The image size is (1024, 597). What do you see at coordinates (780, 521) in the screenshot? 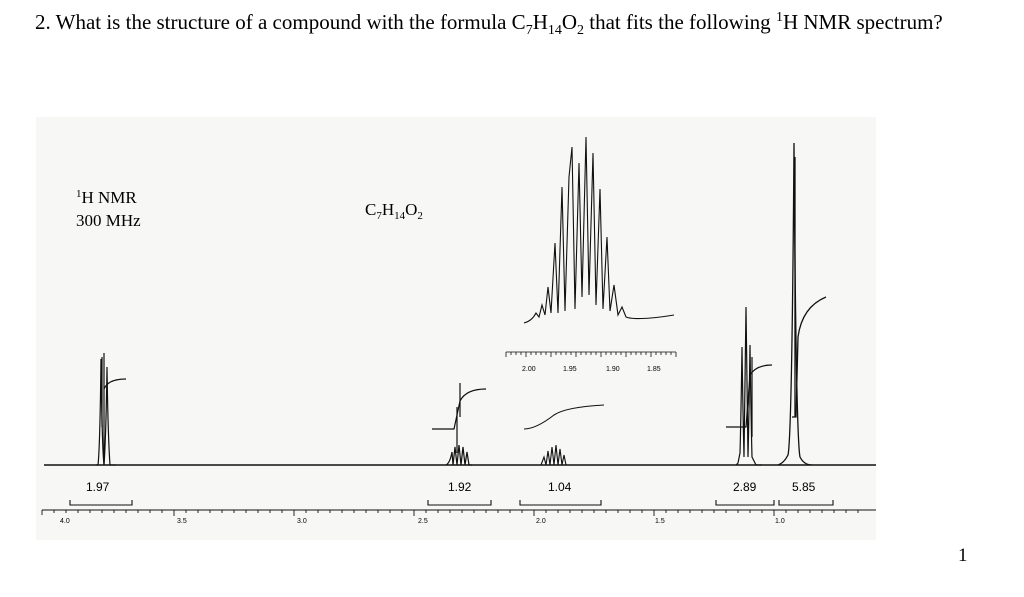
I see `x-axis-tick-label: 1.0` at bounding box center [780, 521].